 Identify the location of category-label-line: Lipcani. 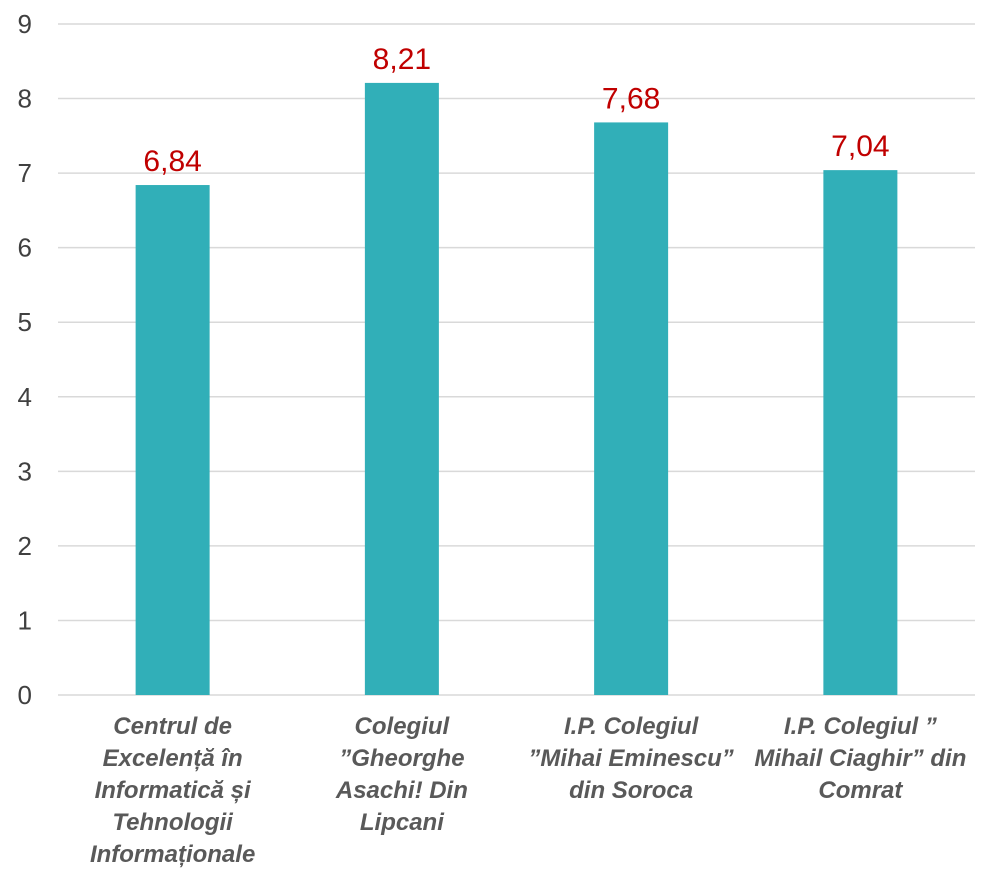
(402, 822).